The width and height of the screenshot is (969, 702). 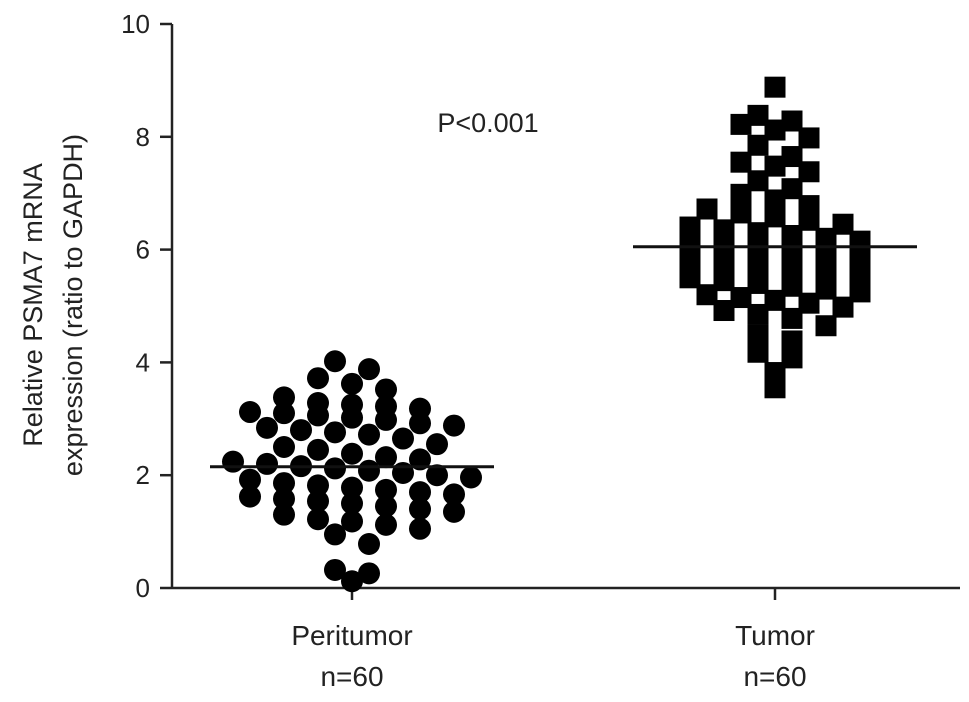 What do you see at coordinates (143, 250) in the screenshot?
I see `y-tick-label: 6` at bounding box center [143, 250].